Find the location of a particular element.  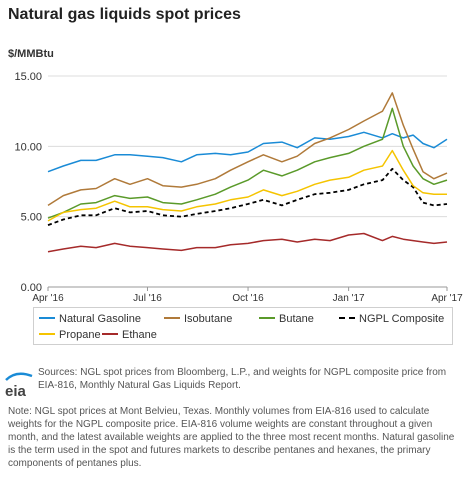

y-tick-label: 10.00 is located at coordinates (28, 147).